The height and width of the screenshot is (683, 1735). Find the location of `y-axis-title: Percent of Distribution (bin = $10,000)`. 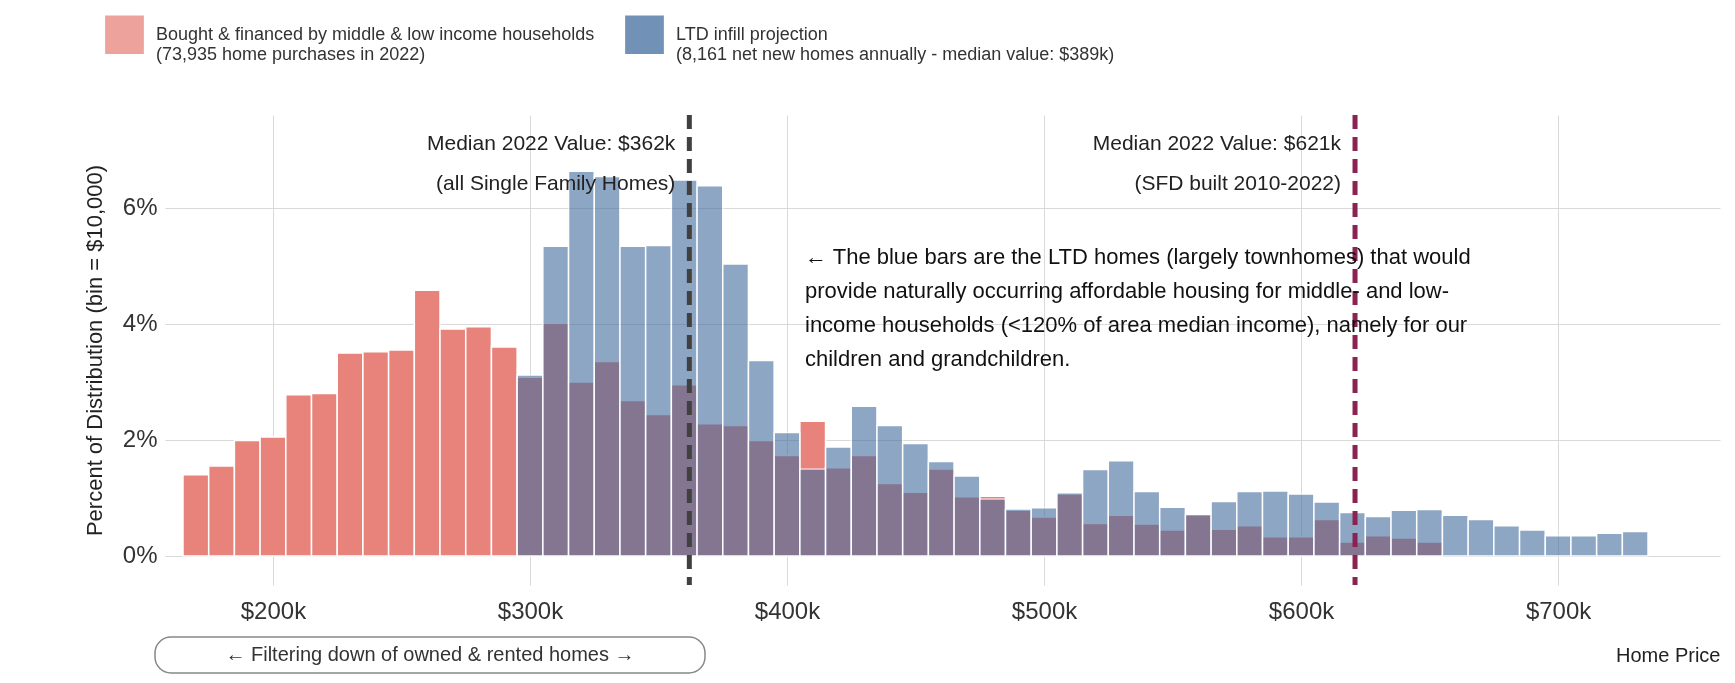

y-axis-title: Percent of Distribution (bin = $10,000) is located at coordinates (94, 350).